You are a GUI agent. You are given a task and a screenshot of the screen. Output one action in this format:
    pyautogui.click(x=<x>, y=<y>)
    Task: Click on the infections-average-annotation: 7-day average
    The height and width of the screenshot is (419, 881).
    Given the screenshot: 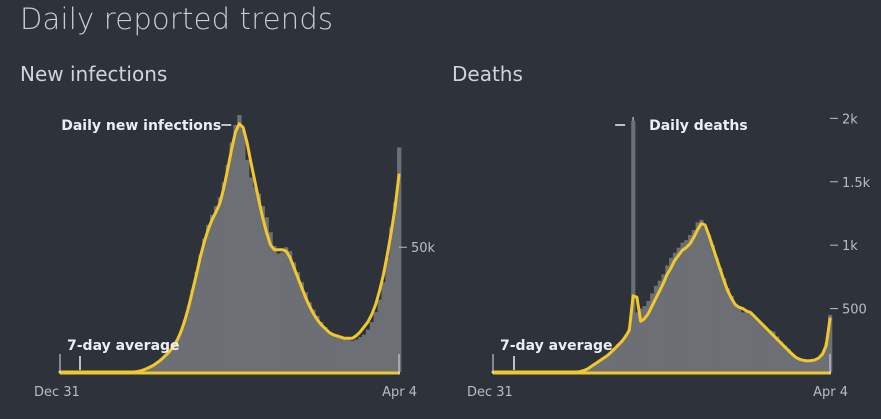 What is the action you would take?
    pyautogui.click(x=123, y=346)
    